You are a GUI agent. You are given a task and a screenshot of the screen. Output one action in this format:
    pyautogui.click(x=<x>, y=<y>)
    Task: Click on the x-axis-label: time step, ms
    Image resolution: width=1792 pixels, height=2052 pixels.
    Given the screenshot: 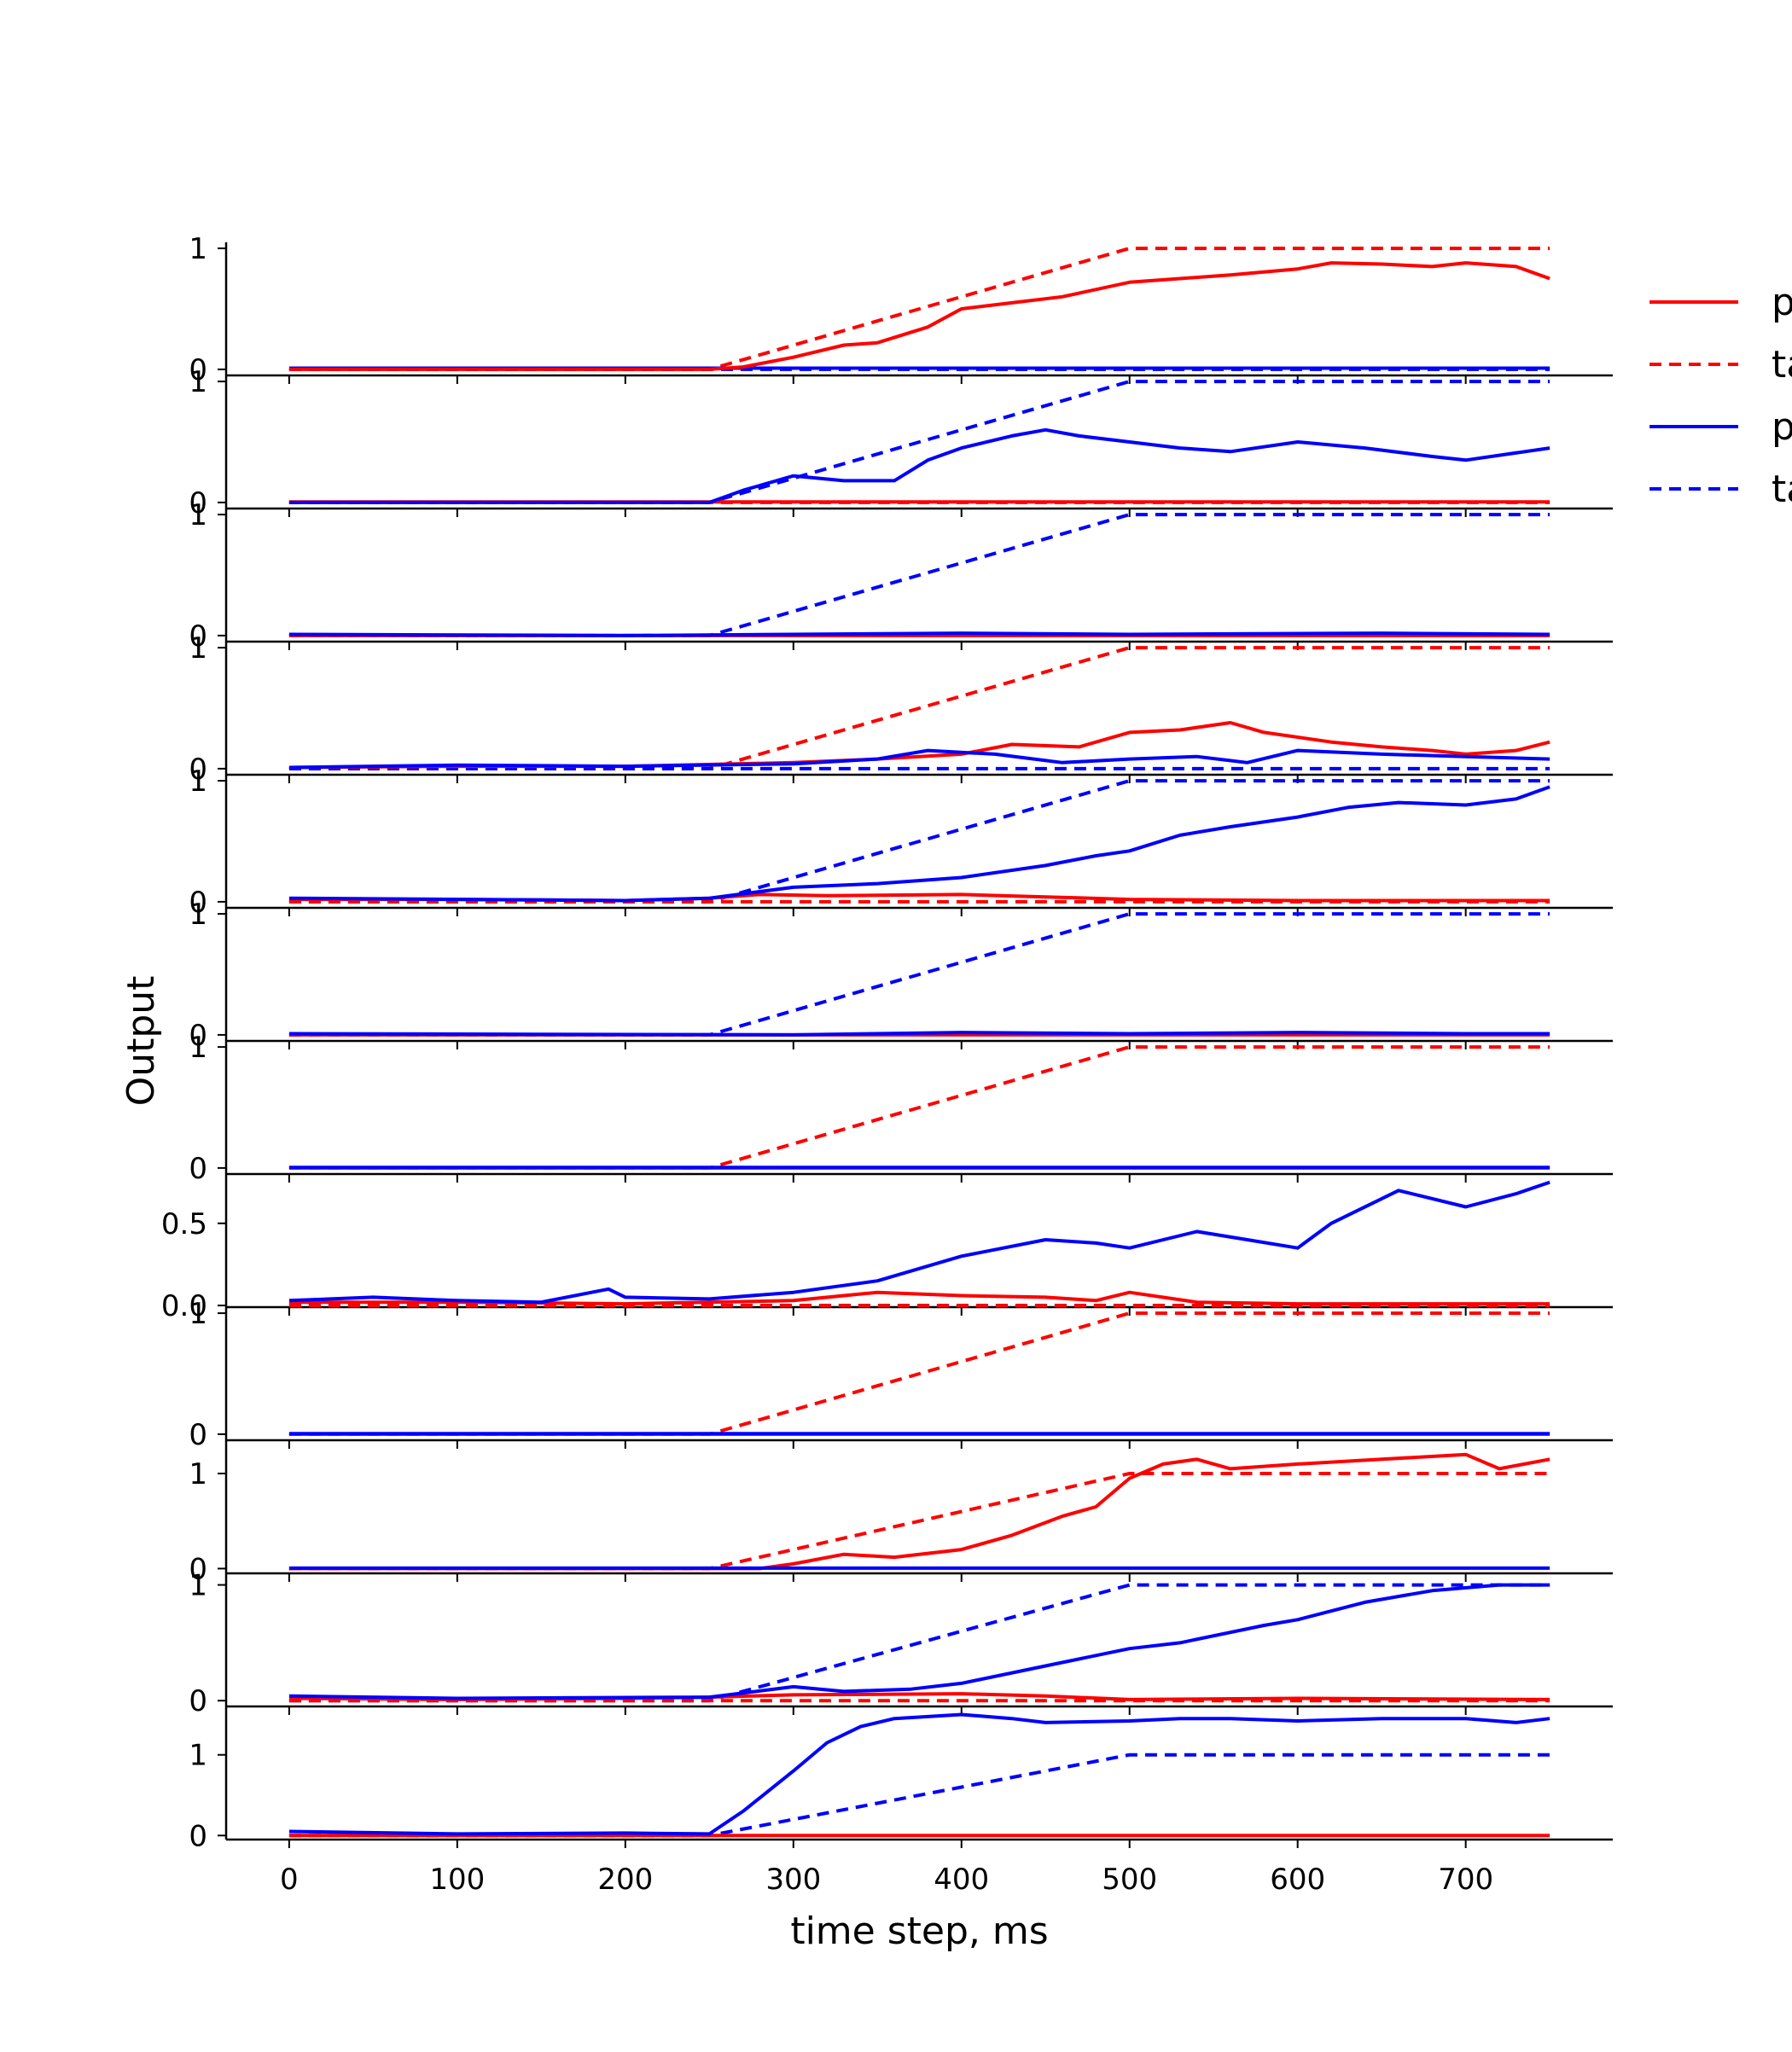 What is the action you would take?
    pyautogui.click(x=919, y=1932)
    